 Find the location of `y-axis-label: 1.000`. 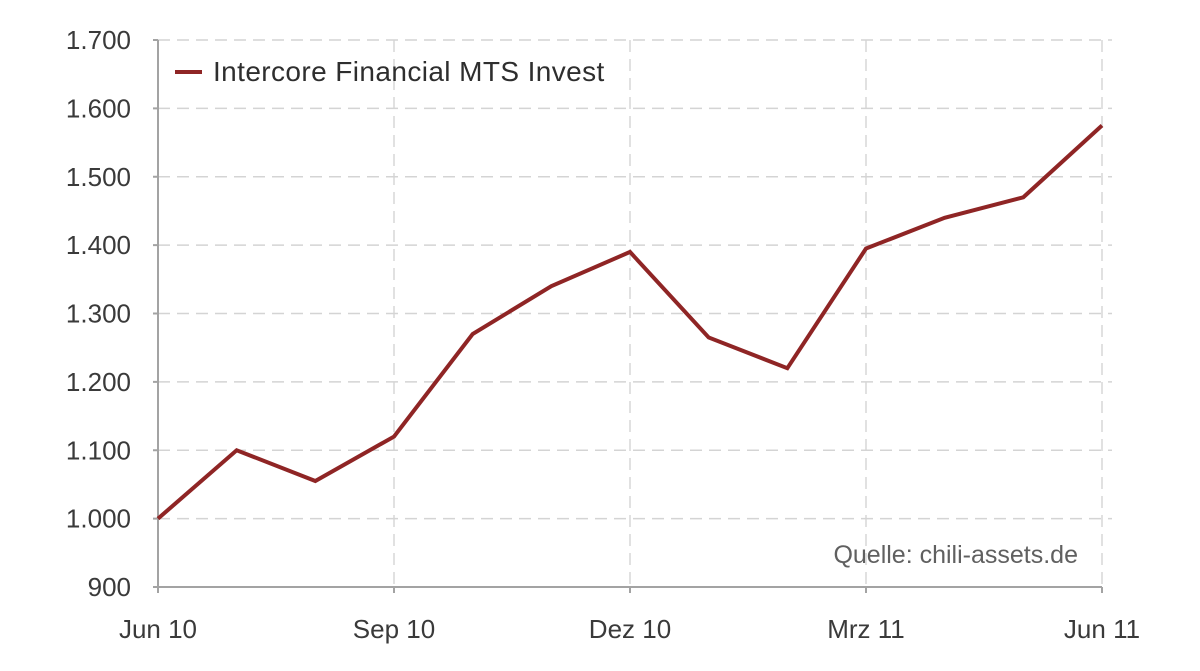

y-axis-label: 1.000 is located at coordinates (98, 519).